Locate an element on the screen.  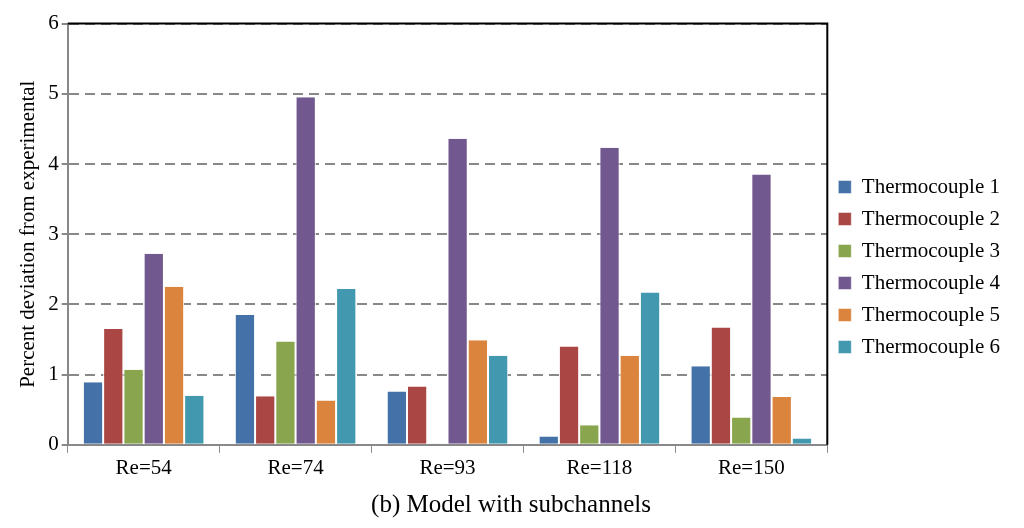
y-tick-label: 4 is located at coordinates (54, 162).